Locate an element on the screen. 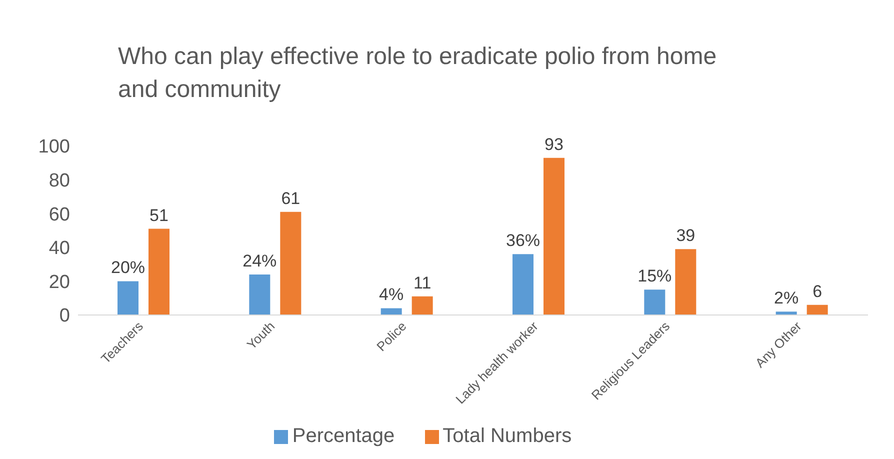 The height and width of the screenshot is (459, 894). data-label: 51 is located at coordinates (159, 215).